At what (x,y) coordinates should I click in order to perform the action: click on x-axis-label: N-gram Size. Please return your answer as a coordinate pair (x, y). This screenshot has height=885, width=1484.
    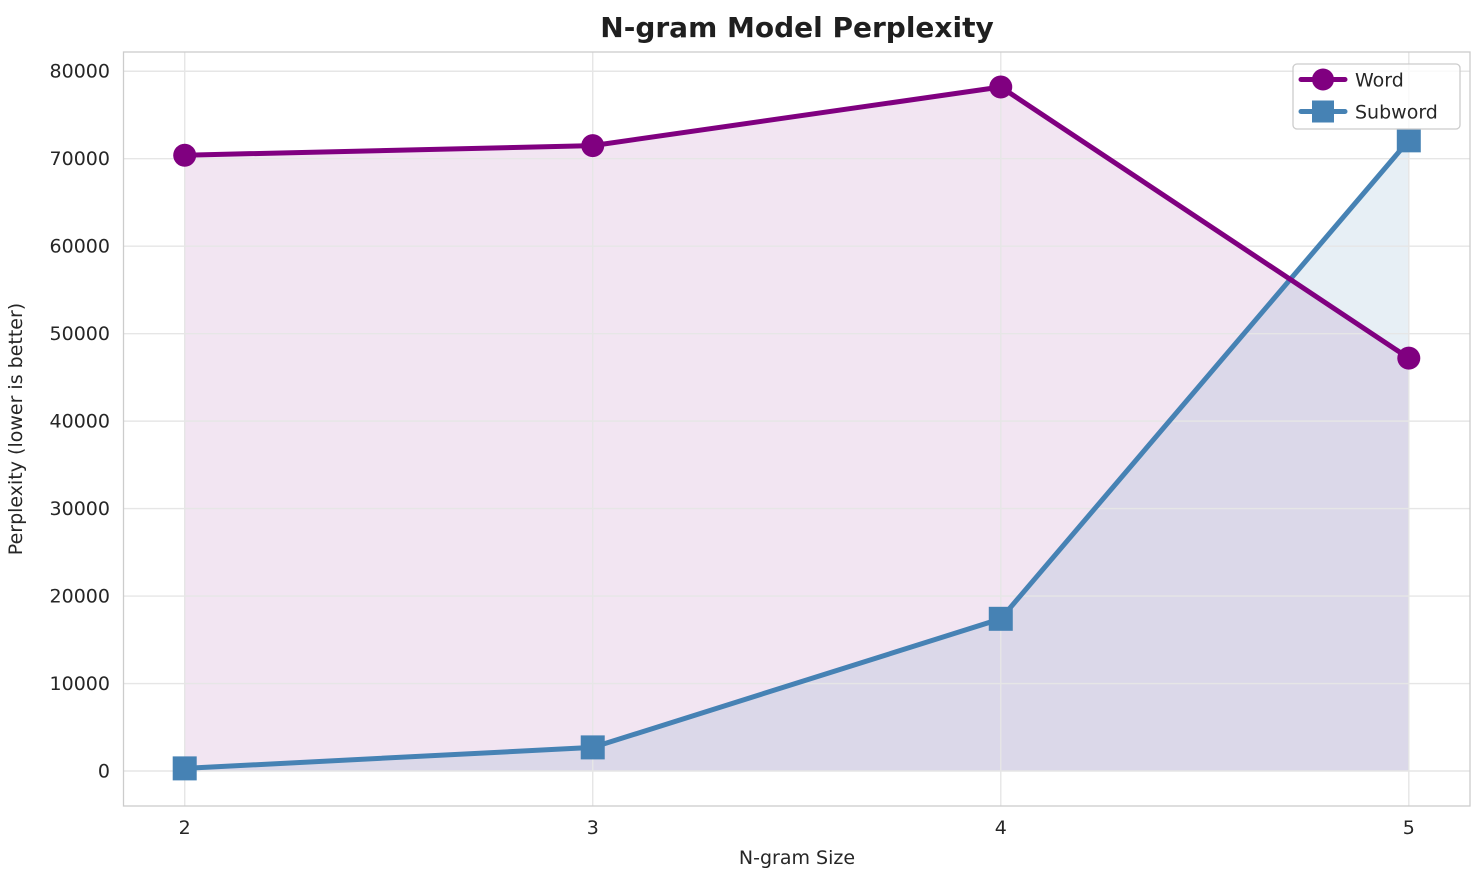
    Looking at the image, I should click on (797, 858).